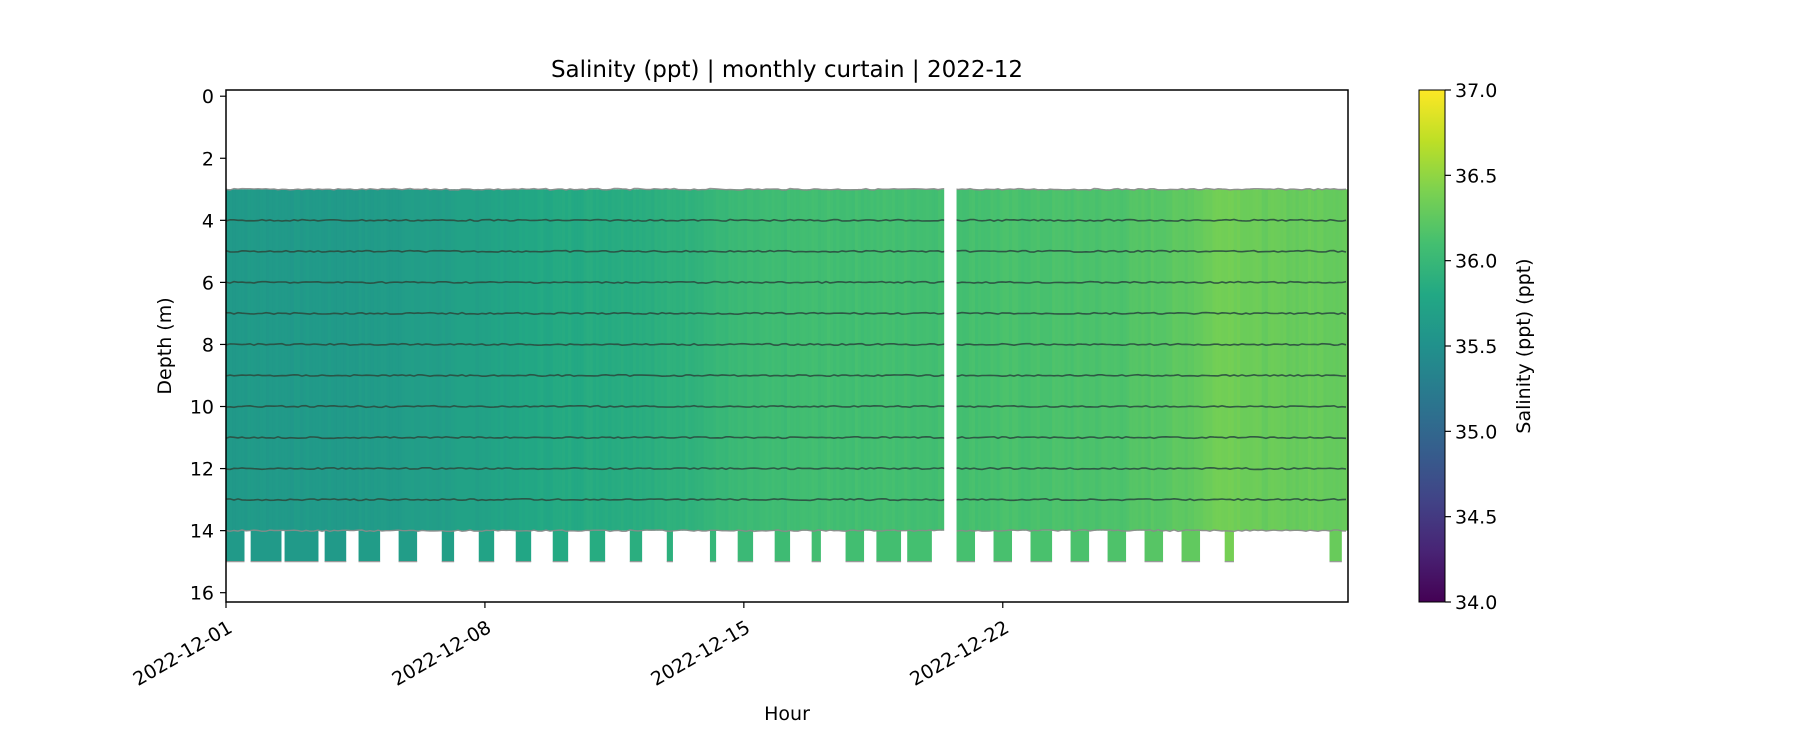 The image size is (1800, 750). What do you see at coordinates (786, 220) in the screenshot?
I see `sensor-line-4m` at bounding box center [786, 220].